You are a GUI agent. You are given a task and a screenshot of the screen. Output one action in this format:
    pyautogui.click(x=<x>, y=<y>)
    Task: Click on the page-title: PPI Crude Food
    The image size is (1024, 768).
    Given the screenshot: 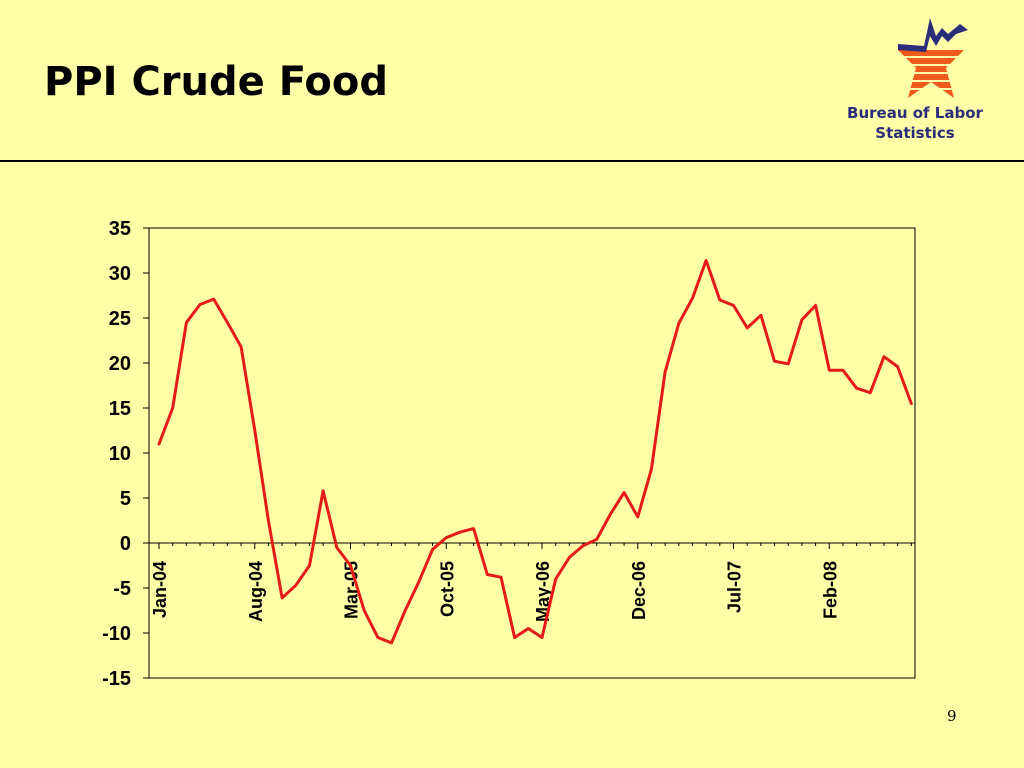 What is the action you would take?
    pyautogui.click(x=216, y=82)
    